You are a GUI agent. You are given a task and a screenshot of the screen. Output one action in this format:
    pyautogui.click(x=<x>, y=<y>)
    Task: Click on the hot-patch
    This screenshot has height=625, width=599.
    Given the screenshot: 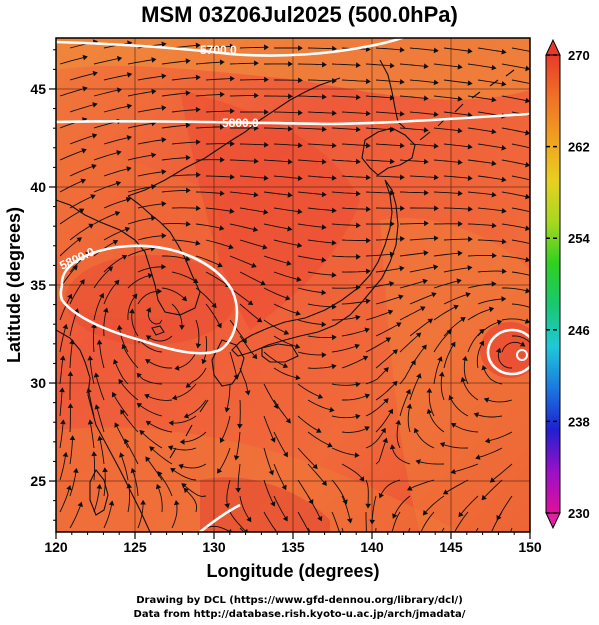 What is the action you would take?
    pyautogui.click(x=150, y=300)
    